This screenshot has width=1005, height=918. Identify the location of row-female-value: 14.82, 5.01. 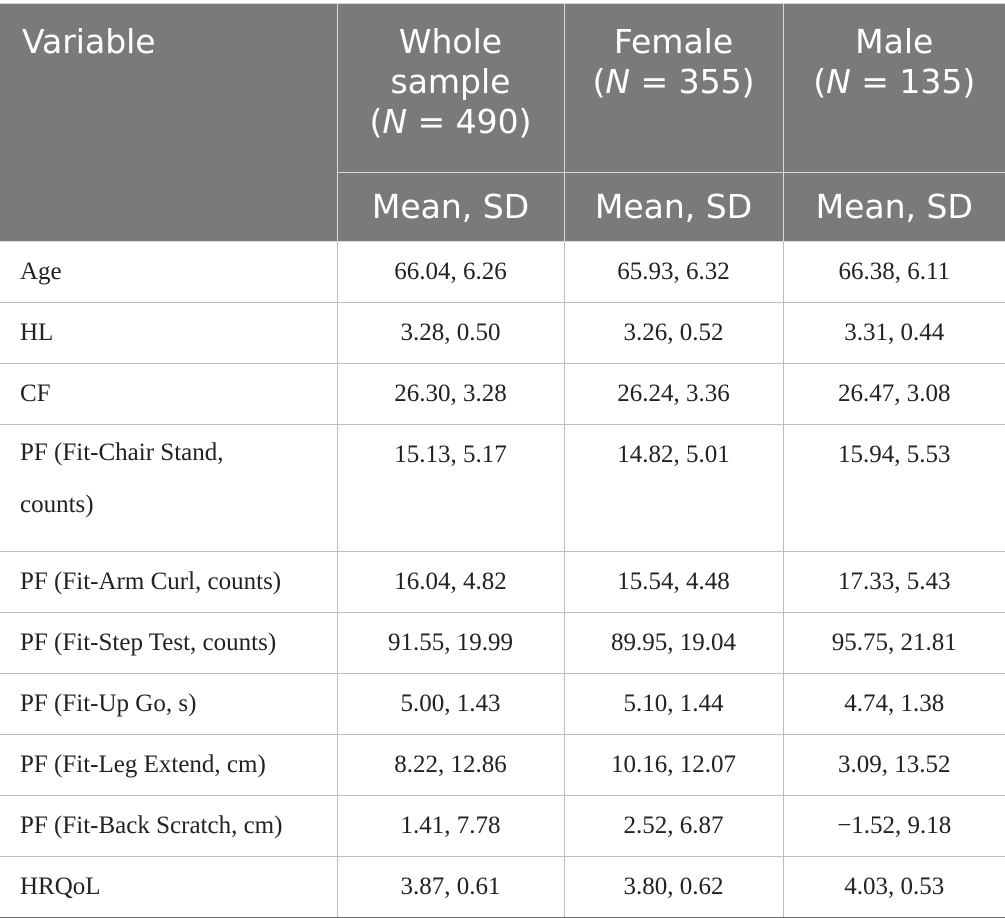
(673, 488).